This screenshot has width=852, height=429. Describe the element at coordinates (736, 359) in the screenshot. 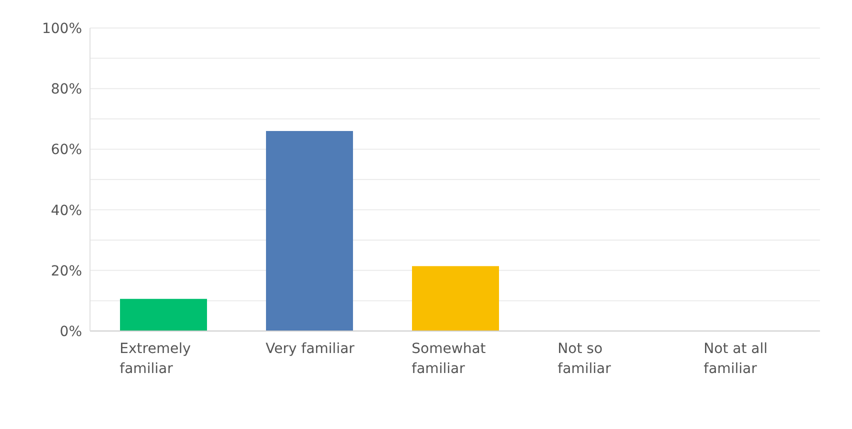

I see `x-tick-label: Not at all familiar` at that location.